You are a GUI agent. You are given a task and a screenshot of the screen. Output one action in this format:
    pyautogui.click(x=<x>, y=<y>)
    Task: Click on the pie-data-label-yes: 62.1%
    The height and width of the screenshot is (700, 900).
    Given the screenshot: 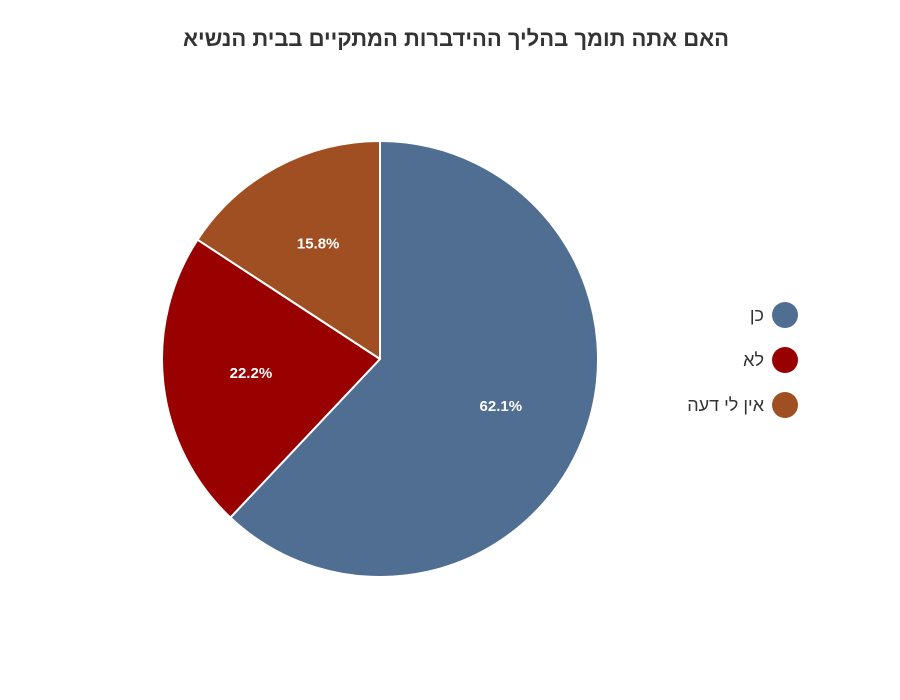 What is the action you would take?
    pyautogui.click(x=501, y=406)
    